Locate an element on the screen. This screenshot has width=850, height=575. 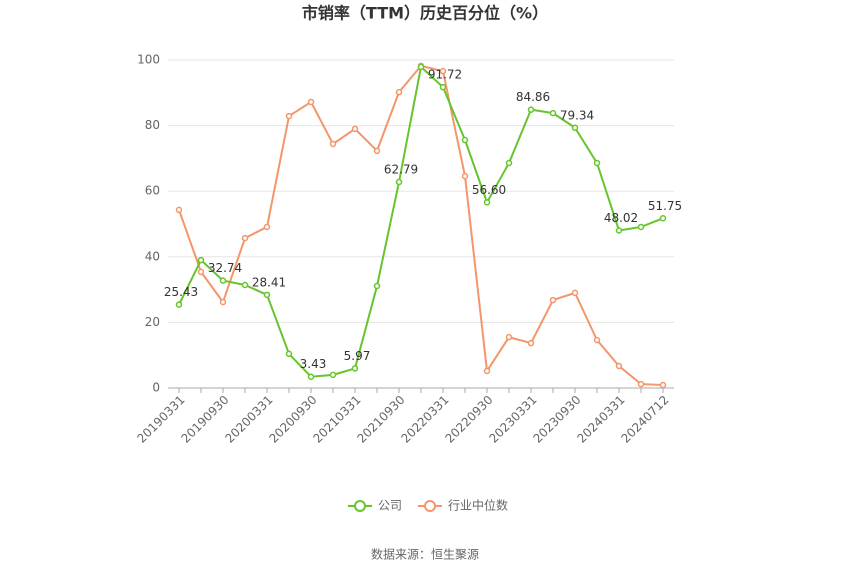
data-label: 79.34 is located at coordinates (577, 115).